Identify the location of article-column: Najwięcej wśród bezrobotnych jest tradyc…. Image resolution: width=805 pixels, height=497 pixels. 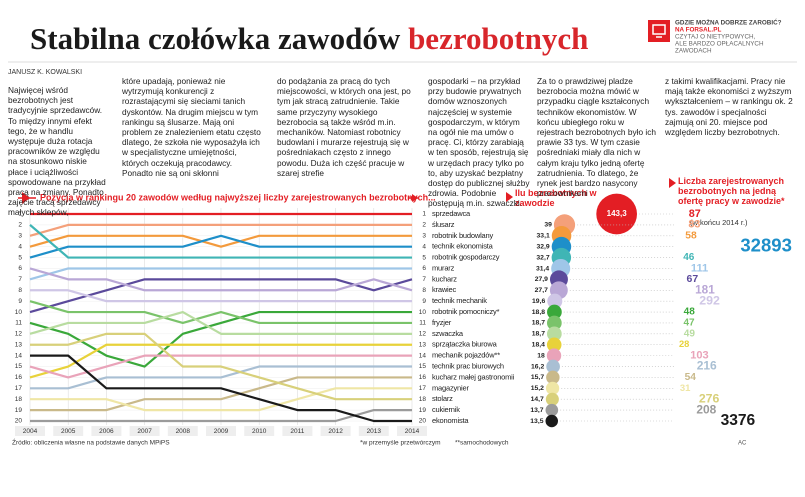
(57, 151).